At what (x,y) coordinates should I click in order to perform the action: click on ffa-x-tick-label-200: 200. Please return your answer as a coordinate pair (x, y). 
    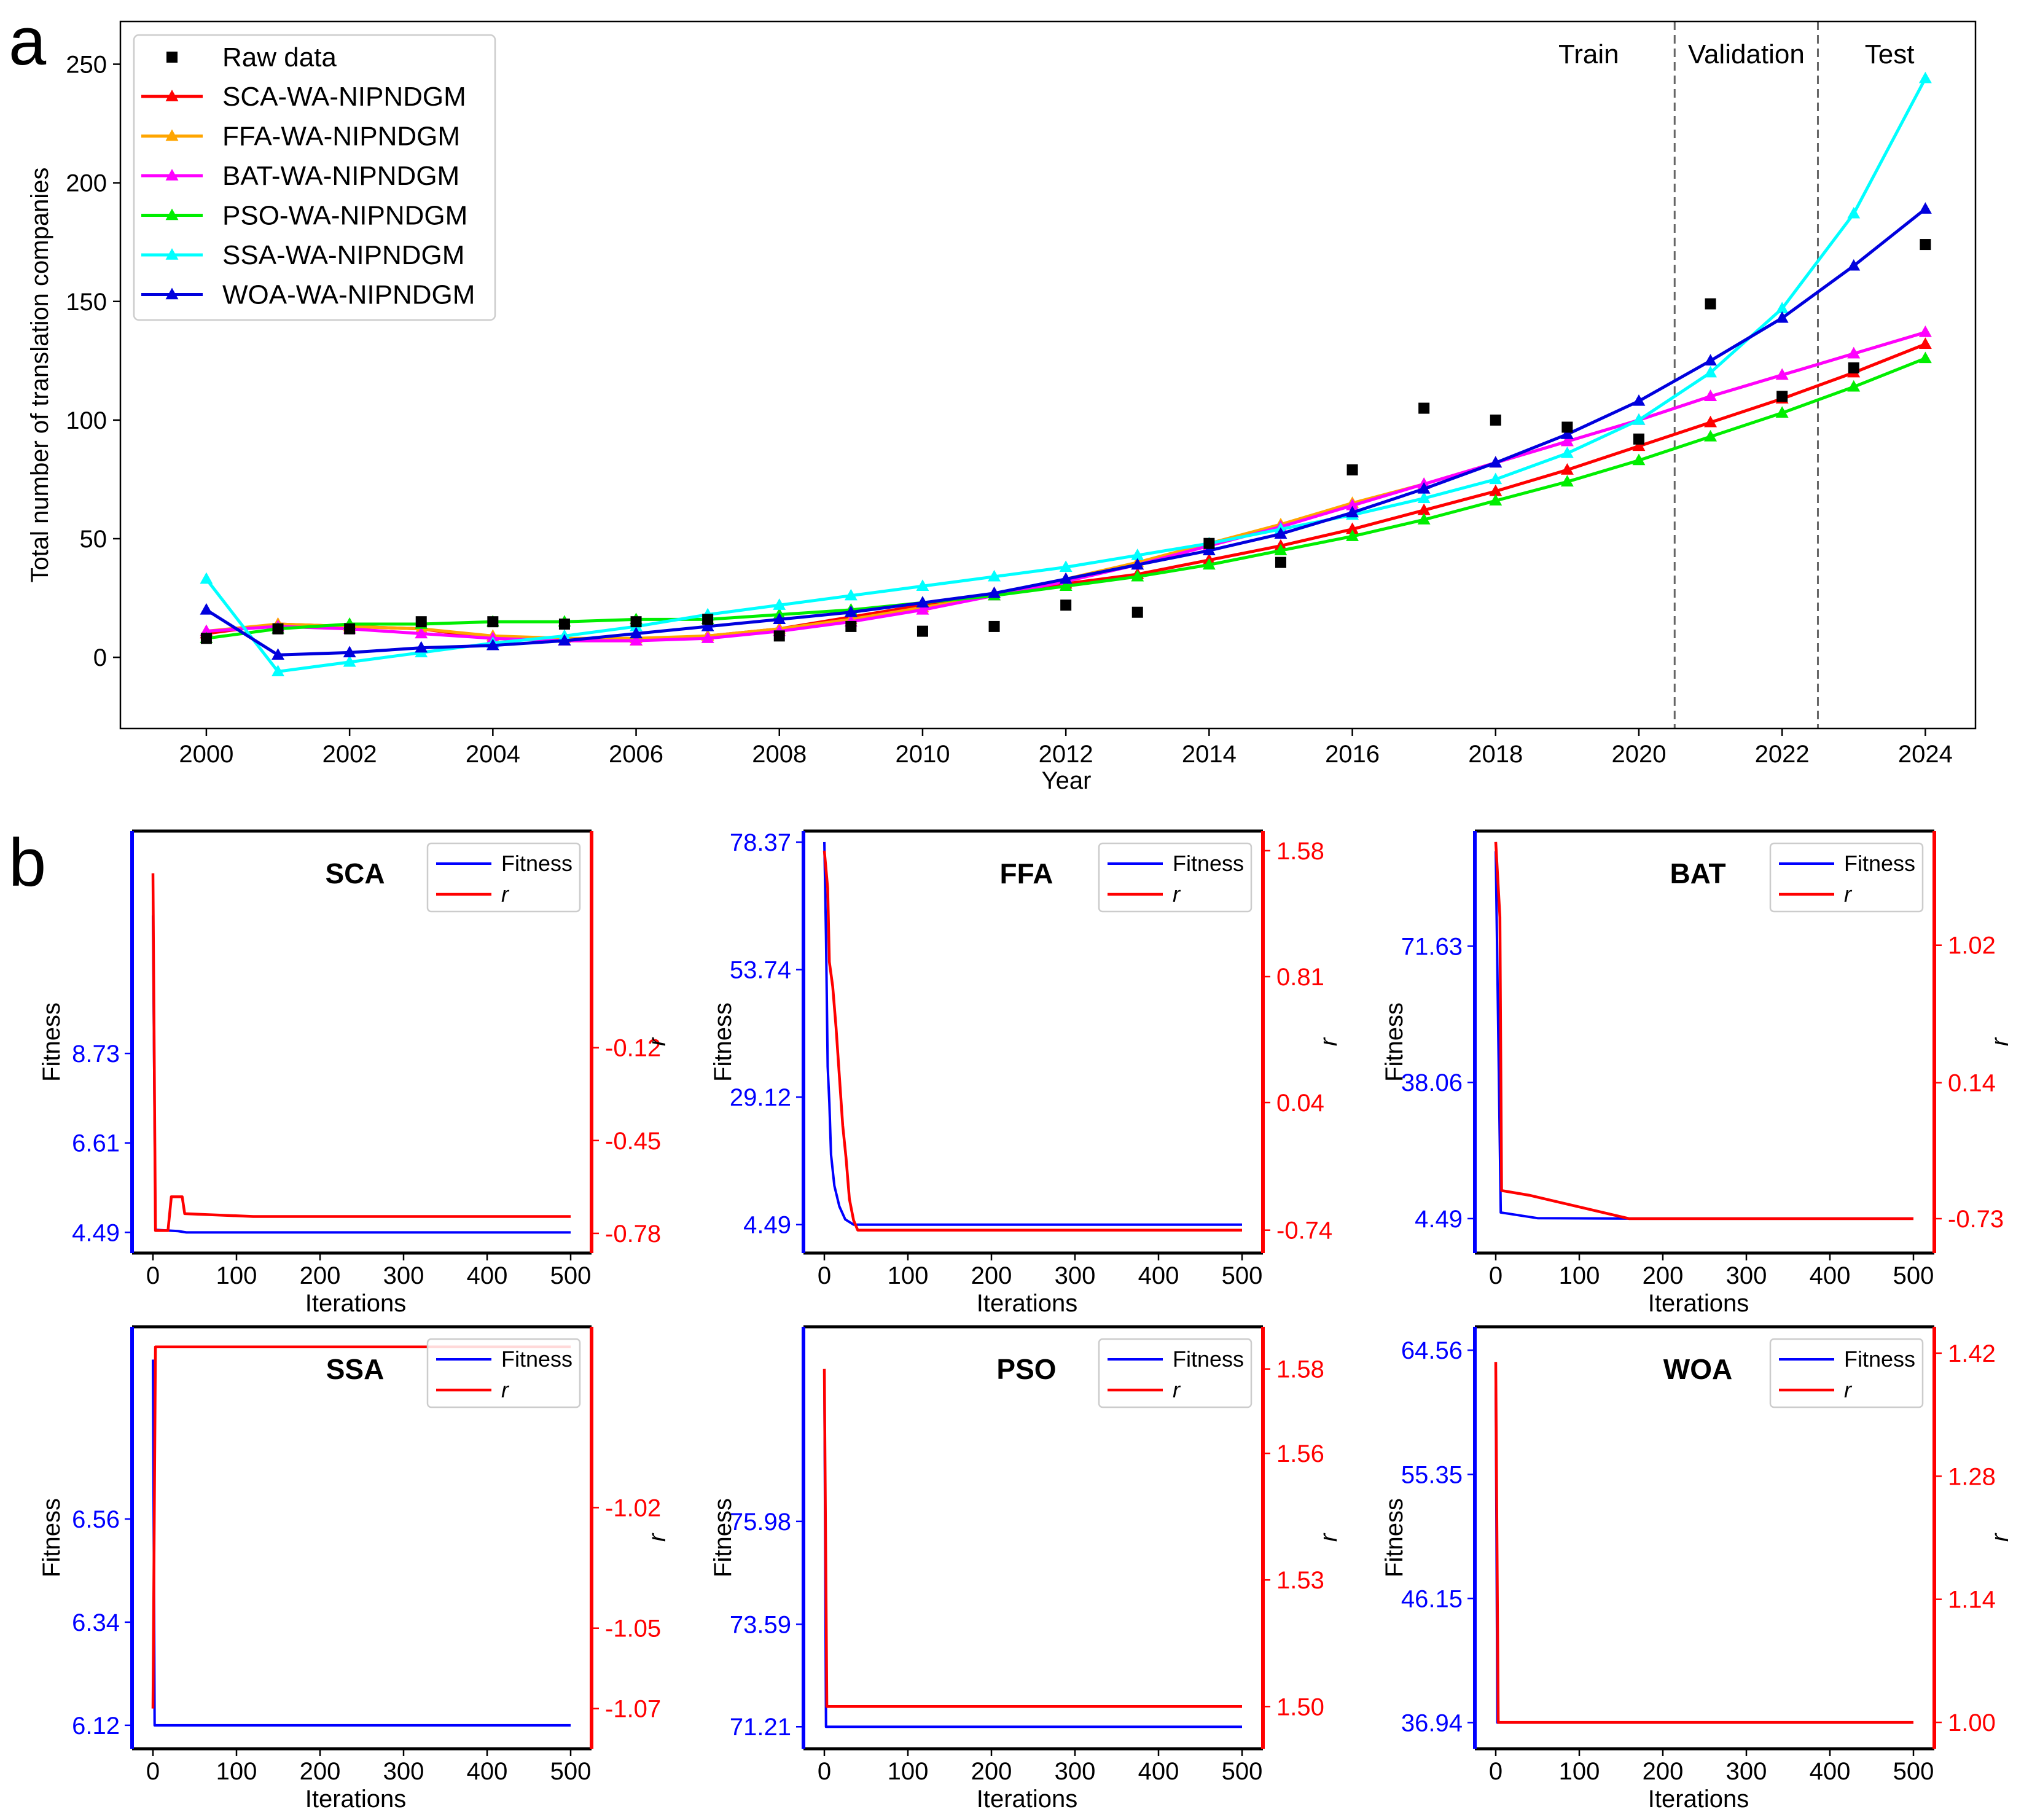
    Looking at the image, I should click on (991, 1275).